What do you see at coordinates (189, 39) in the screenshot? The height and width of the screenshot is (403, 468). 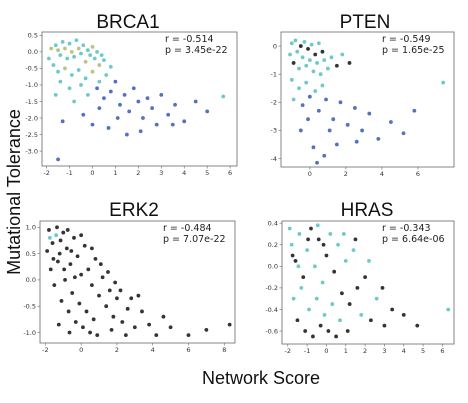 I see `r-annotation: r = -0.514` at bounding box center [189, 39].